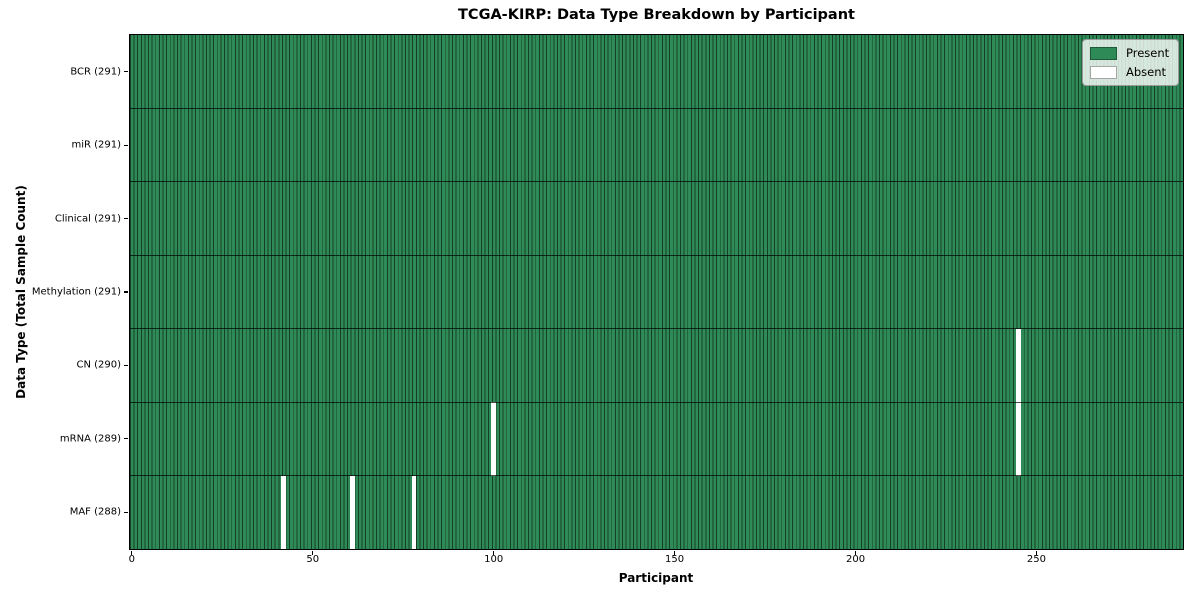 The height and width of the screenshot is (600, 1200). I want to click on legend-entry-absent: Absent, so click(1129, 72).